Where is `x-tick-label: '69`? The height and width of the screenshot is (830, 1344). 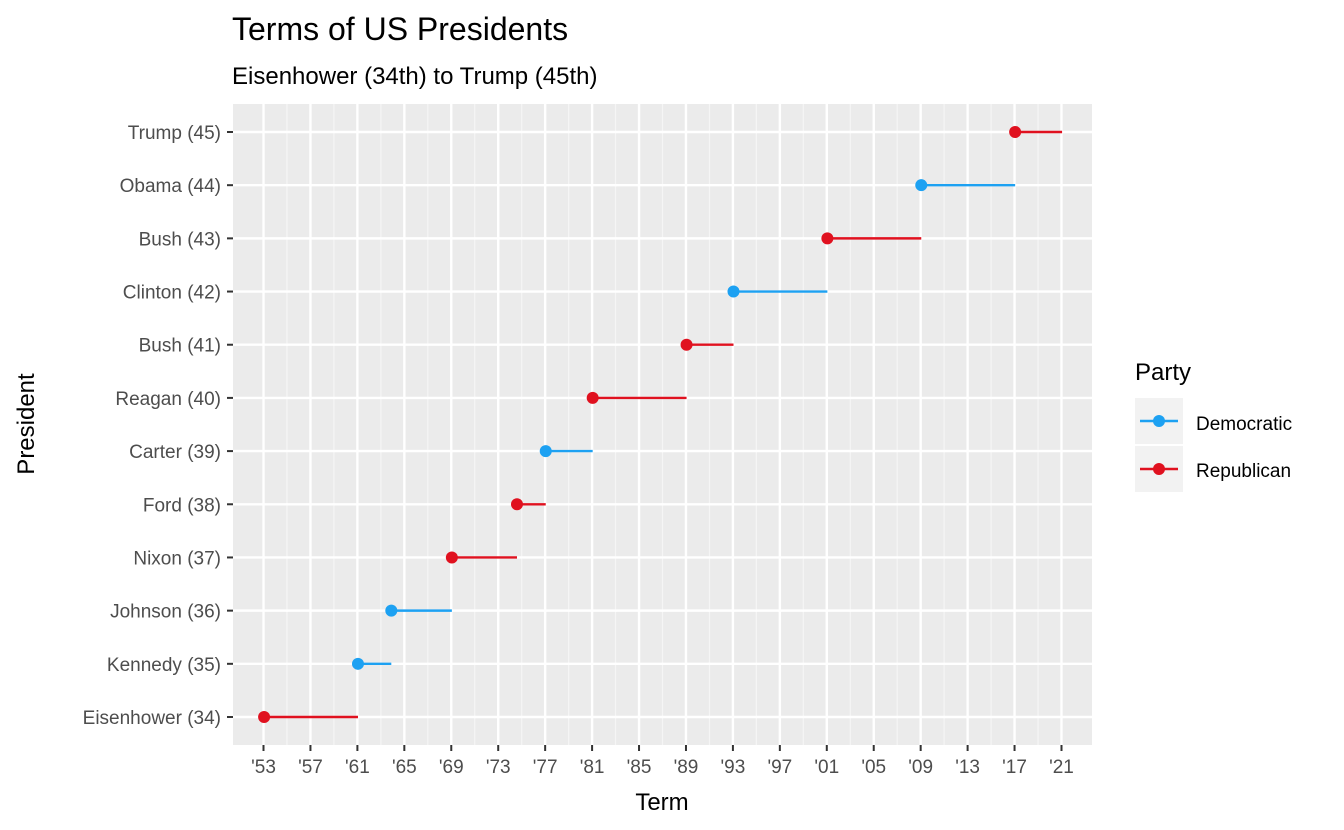
x-tick-label: '69 is located at coordinates (451, 767).